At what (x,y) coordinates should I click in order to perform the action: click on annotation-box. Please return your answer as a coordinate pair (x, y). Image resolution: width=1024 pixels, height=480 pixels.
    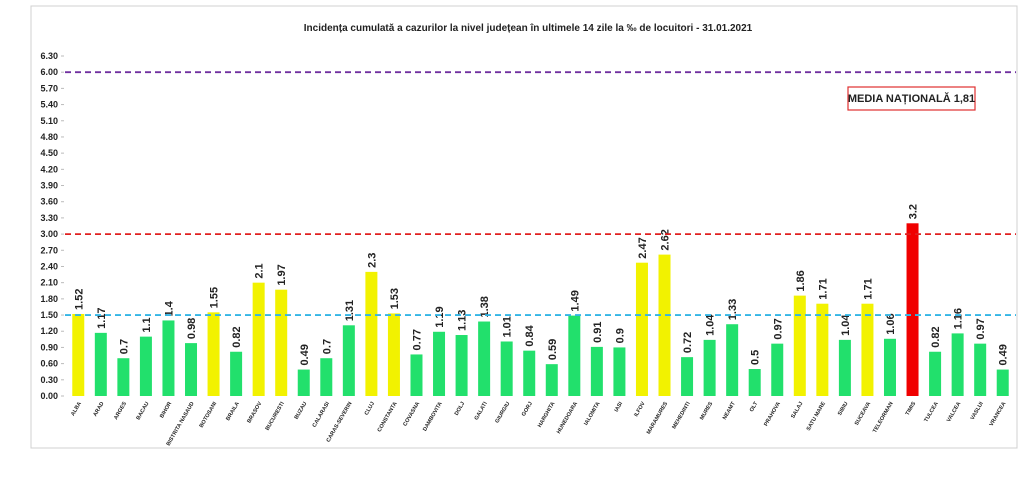
    Looking at the image, I should click on (911, 98).